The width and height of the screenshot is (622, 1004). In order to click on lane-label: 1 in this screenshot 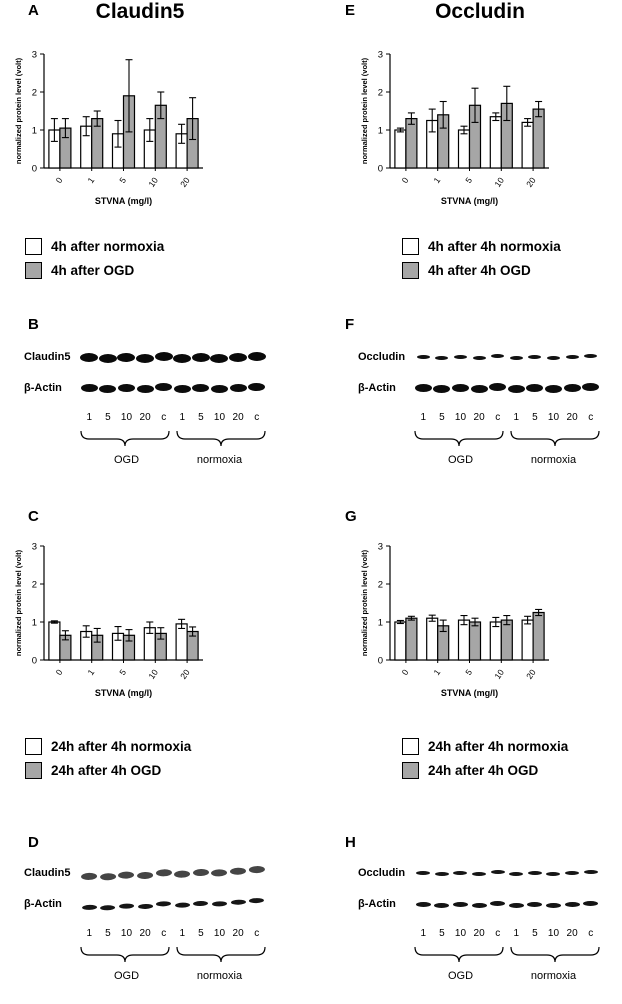, I will do `click(423, 417)`.